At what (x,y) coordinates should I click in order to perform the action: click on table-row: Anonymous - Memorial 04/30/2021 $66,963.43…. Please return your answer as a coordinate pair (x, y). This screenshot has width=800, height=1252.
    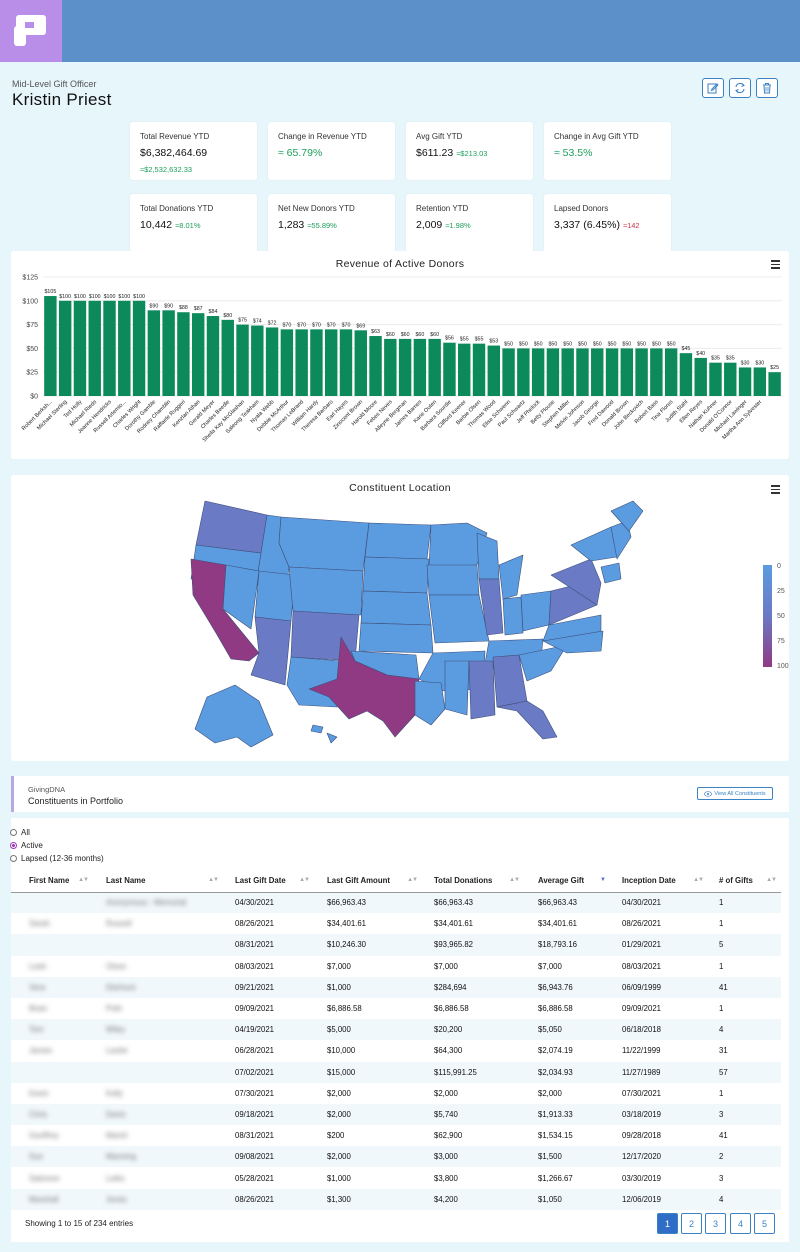
    Looking at the image, I should click on (396, 903).